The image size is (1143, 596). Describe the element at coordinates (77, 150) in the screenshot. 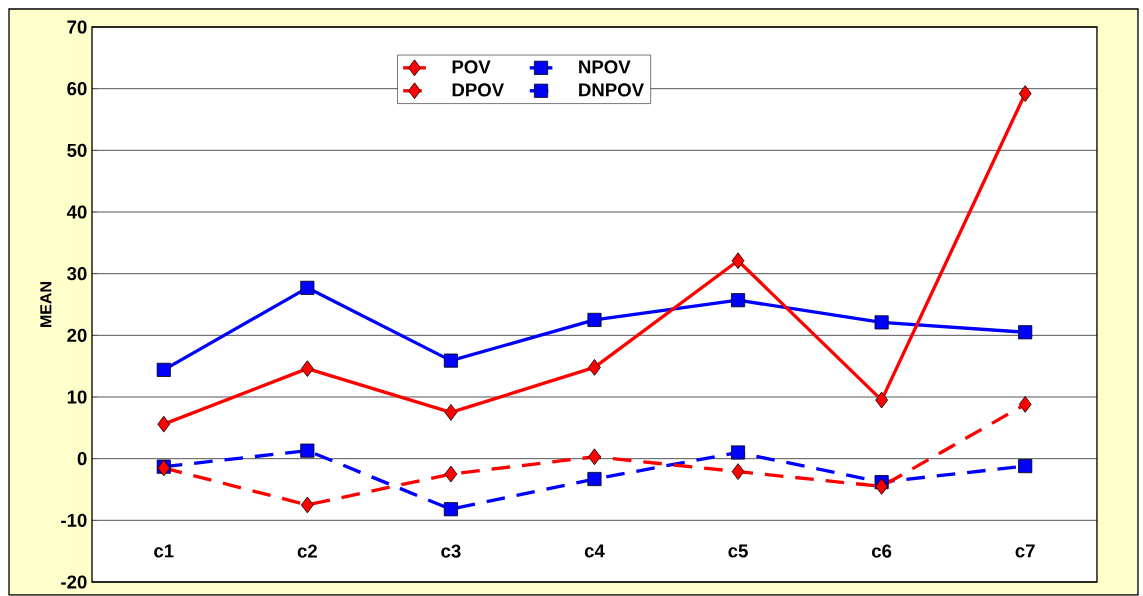

I see `y-tick-label: 50` at that location.